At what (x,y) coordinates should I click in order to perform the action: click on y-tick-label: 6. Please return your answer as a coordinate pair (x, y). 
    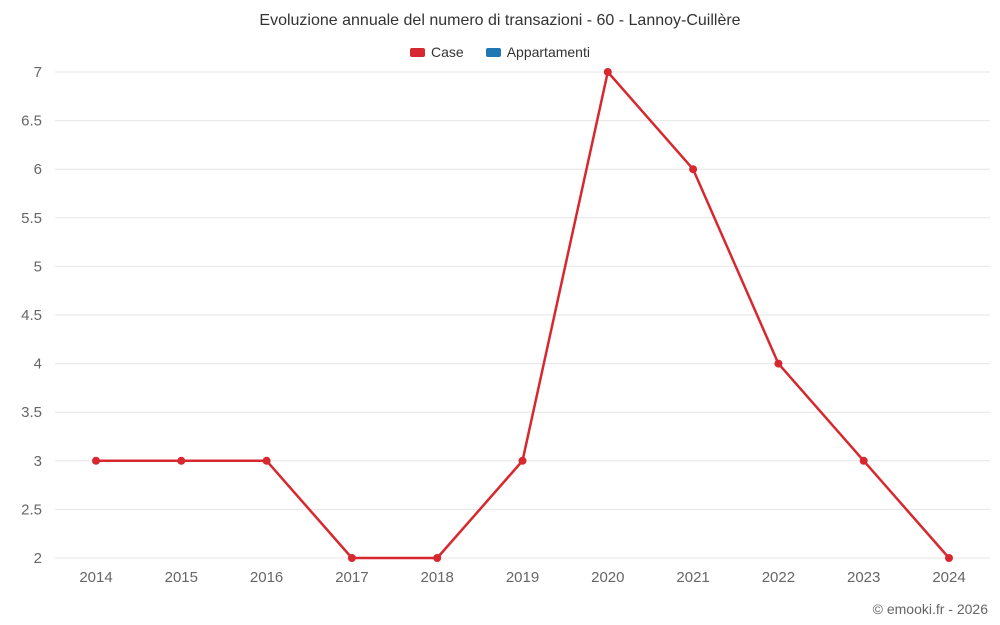
    Looking at the image, I should click on (38, 169).